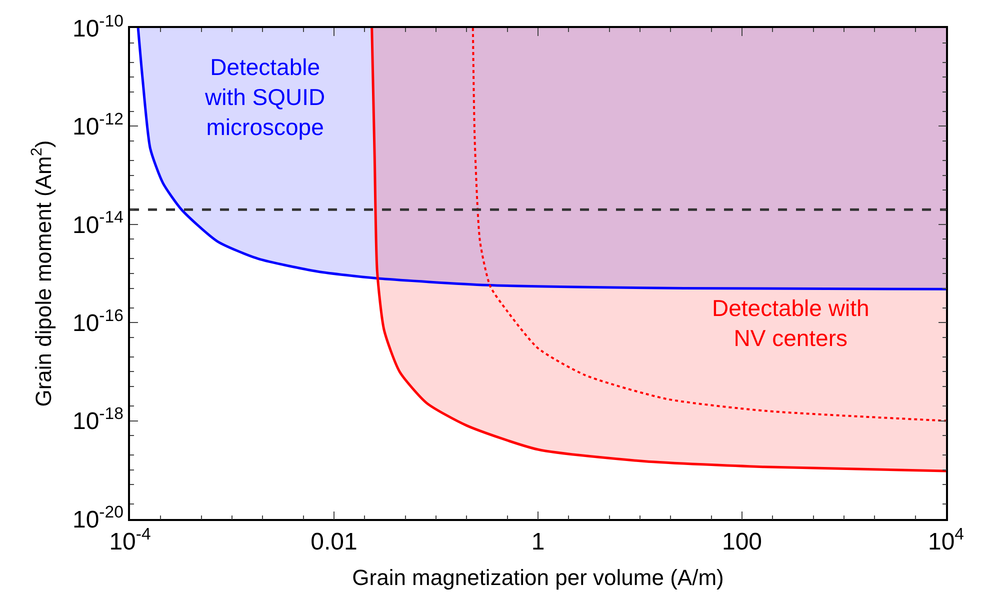 Image resolution: width=981 pixels, height=609 pixels. Describe the element at coordinates (98, 125) in the screenshot. I see `y-tick-label: 10$^{-12}$` at that location.